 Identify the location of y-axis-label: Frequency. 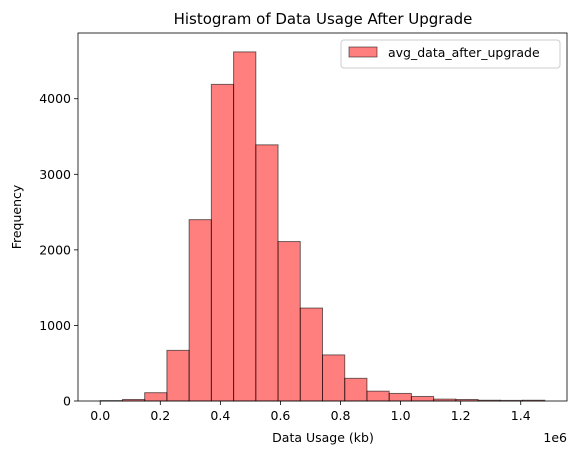
(16, 216).